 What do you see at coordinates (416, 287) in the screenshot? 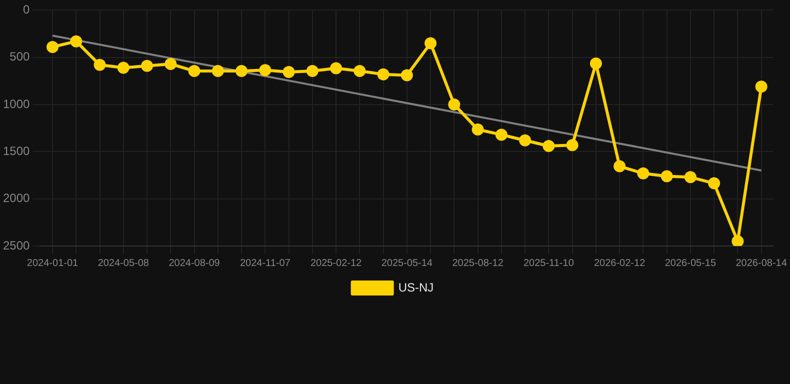
I see `legend-label: US-NJ` at bounding box center [416, 287].